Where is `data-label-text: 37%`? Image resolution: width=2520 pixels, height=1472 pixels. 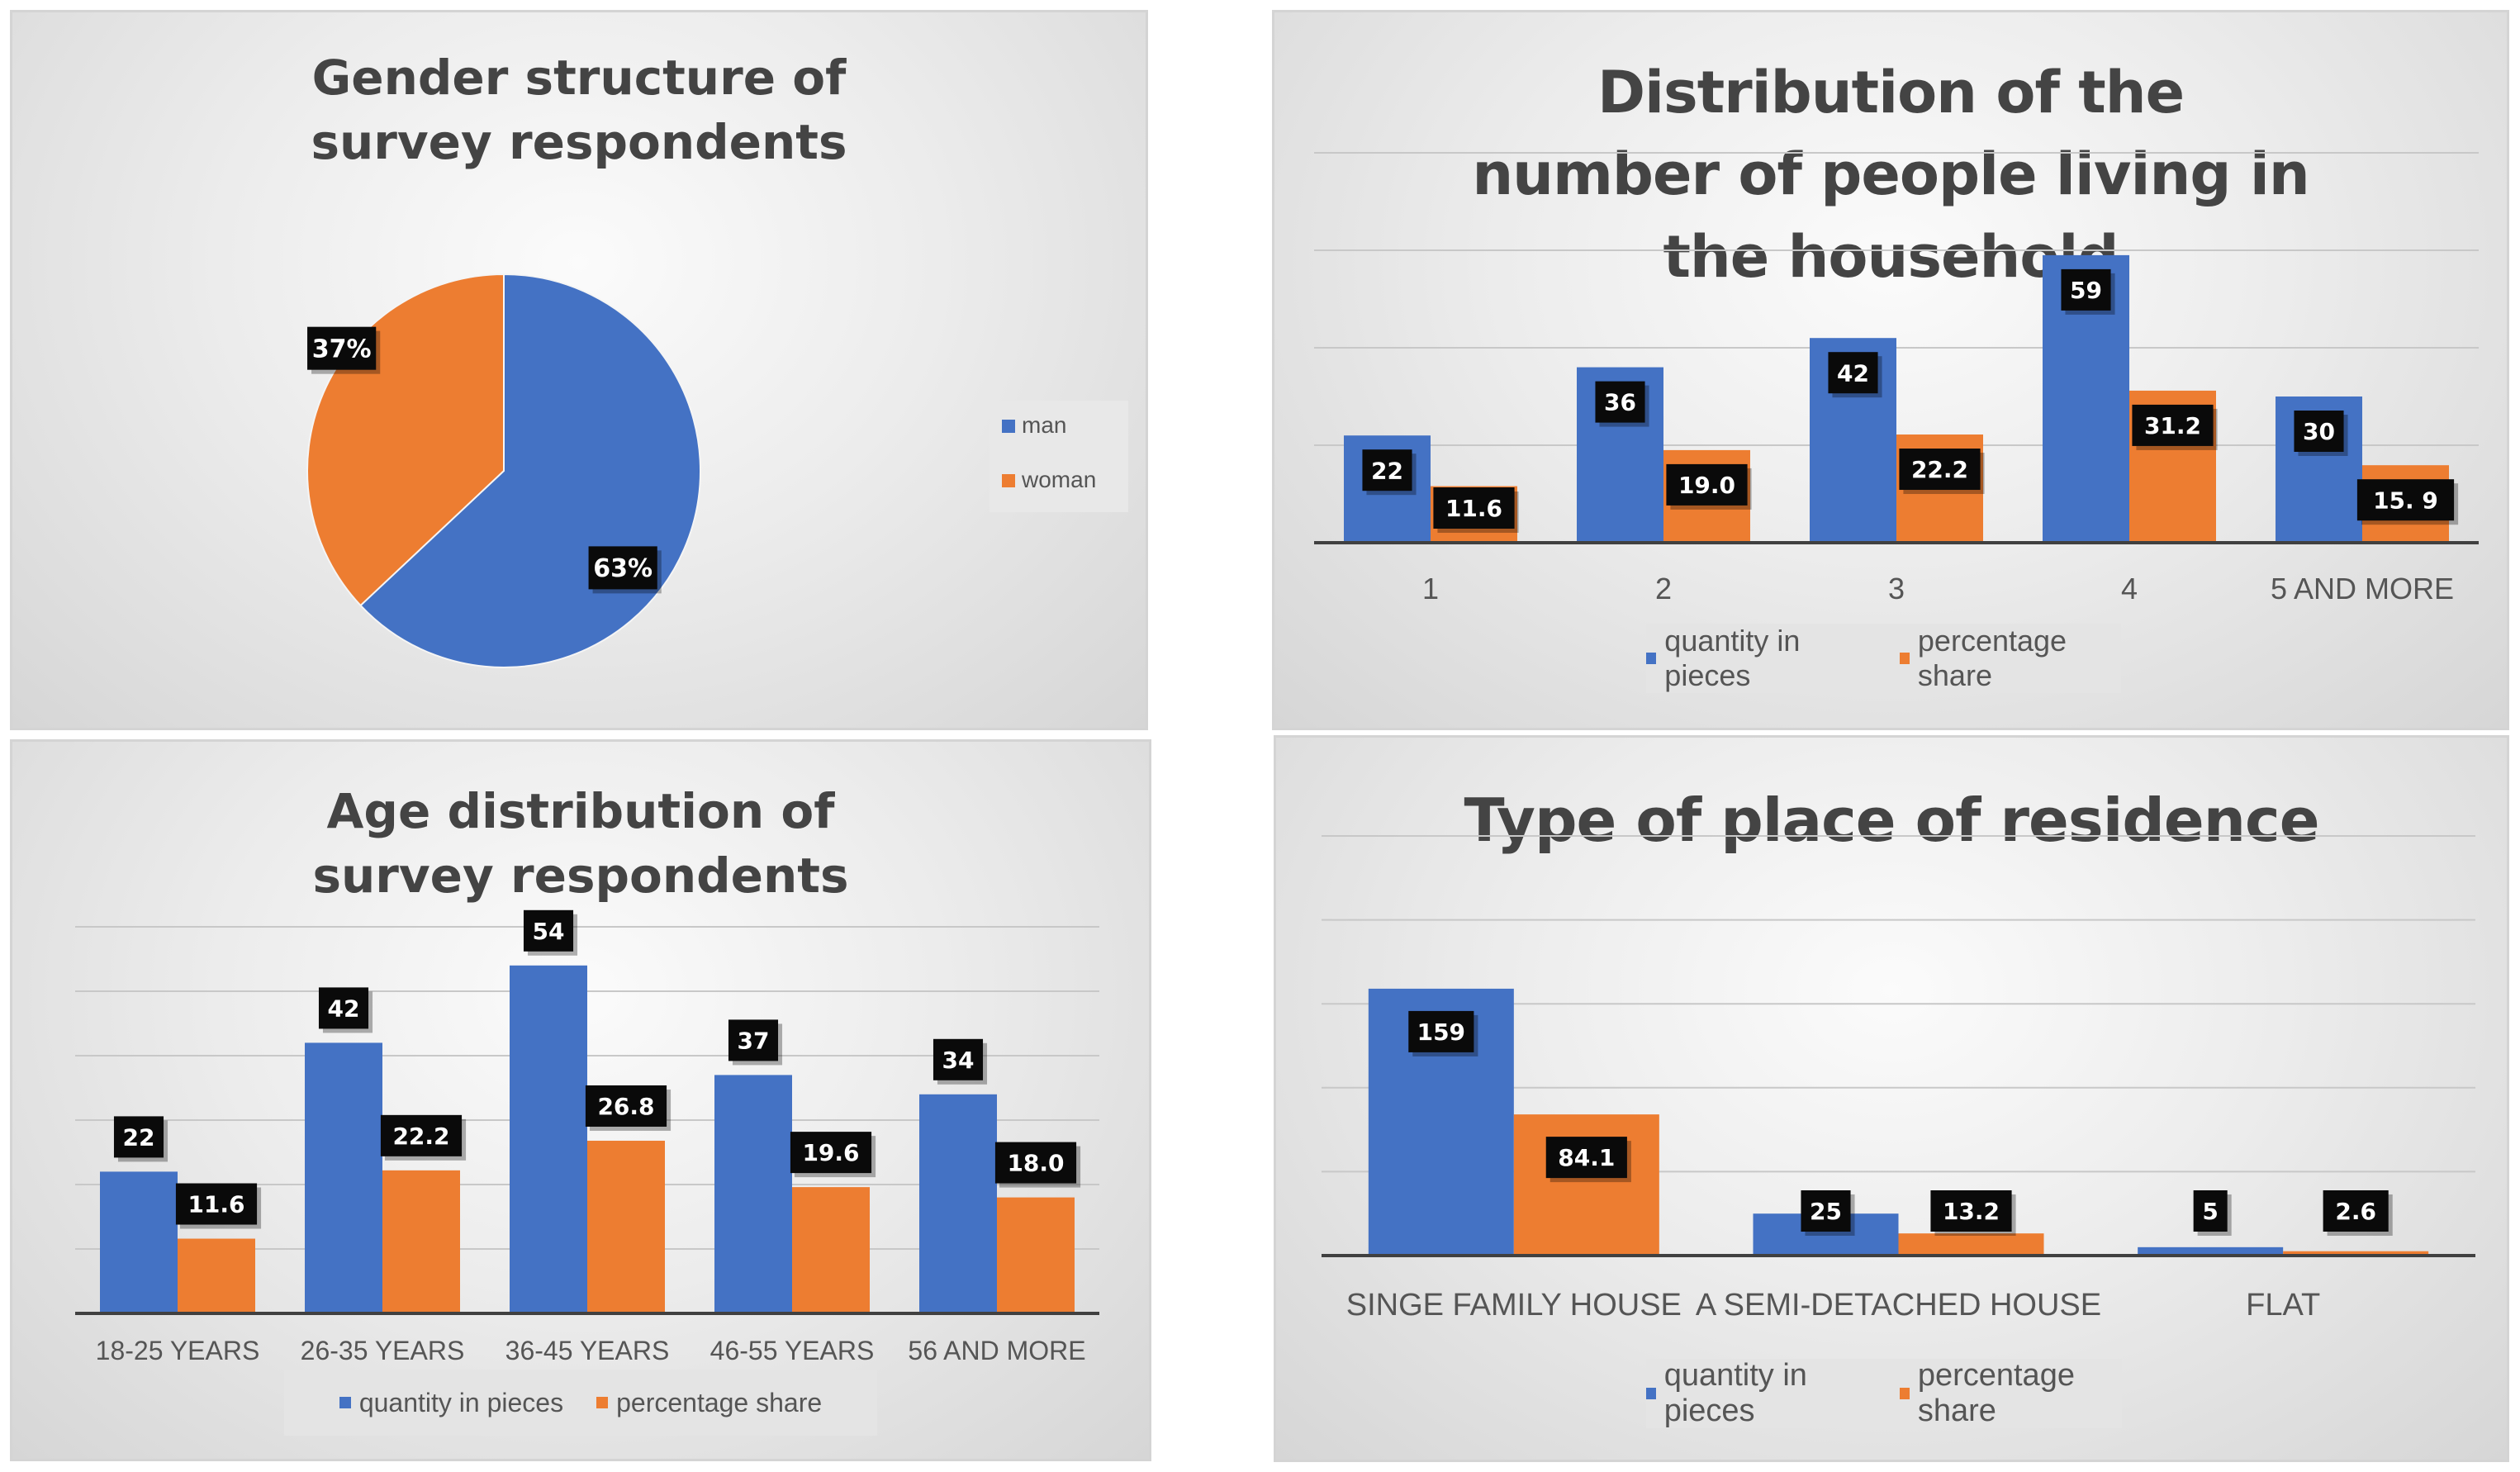
data-label-text: 37% is located at coordinates (342, 349).